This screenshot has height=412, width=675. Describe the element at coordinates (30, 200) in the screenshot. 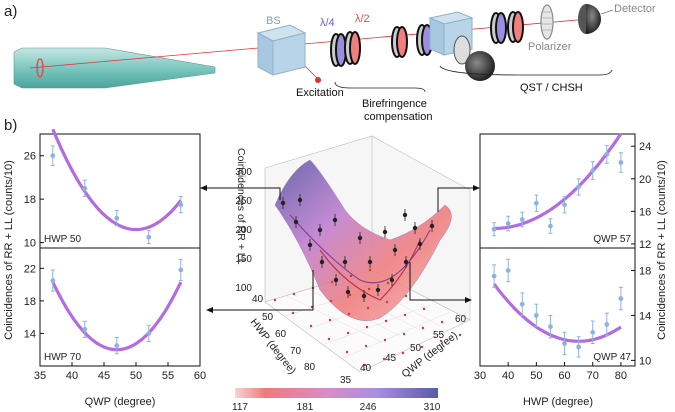

I see `y-tick-label: 18` at that location.